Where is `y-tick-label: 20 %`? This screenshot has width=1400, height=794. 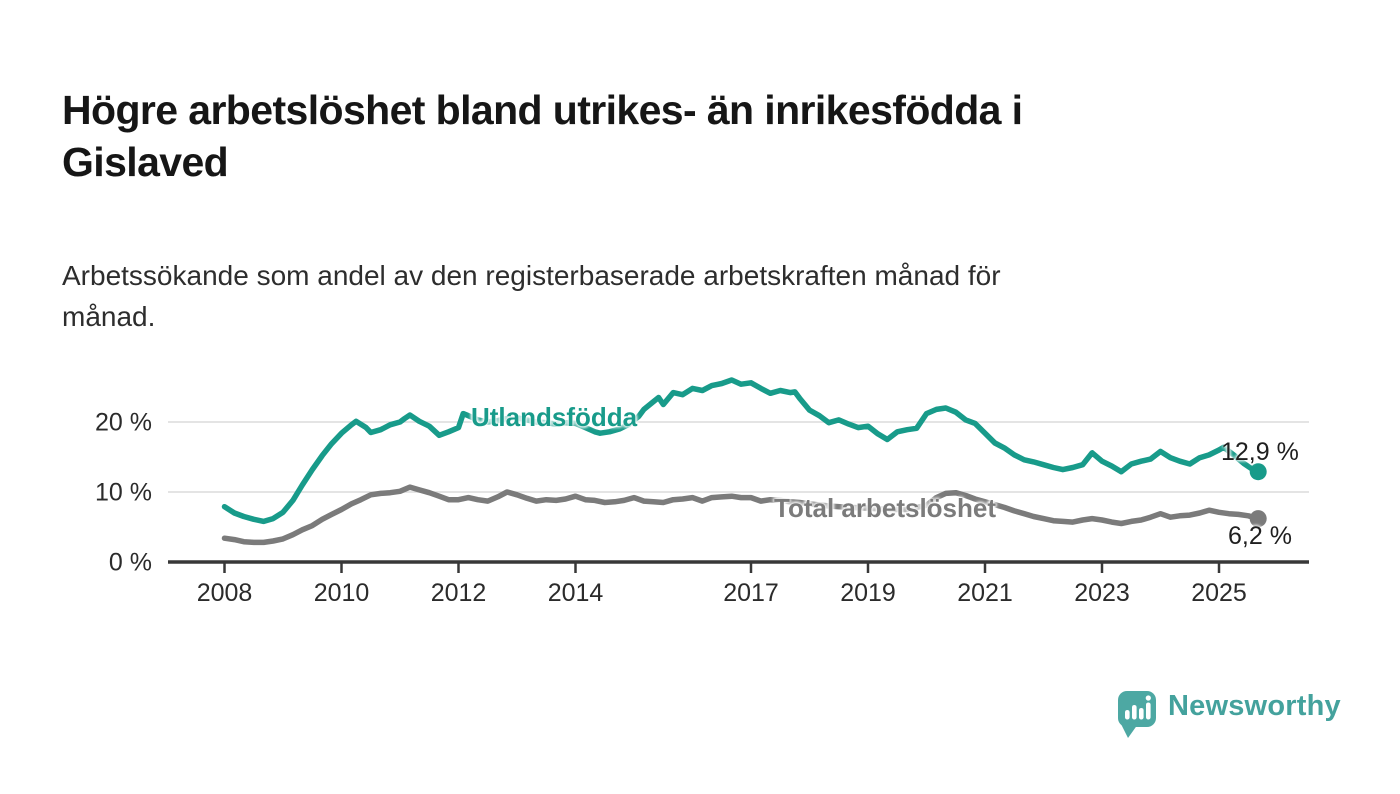
y-tick-label: 20 % is located at coordinates (123, 423).